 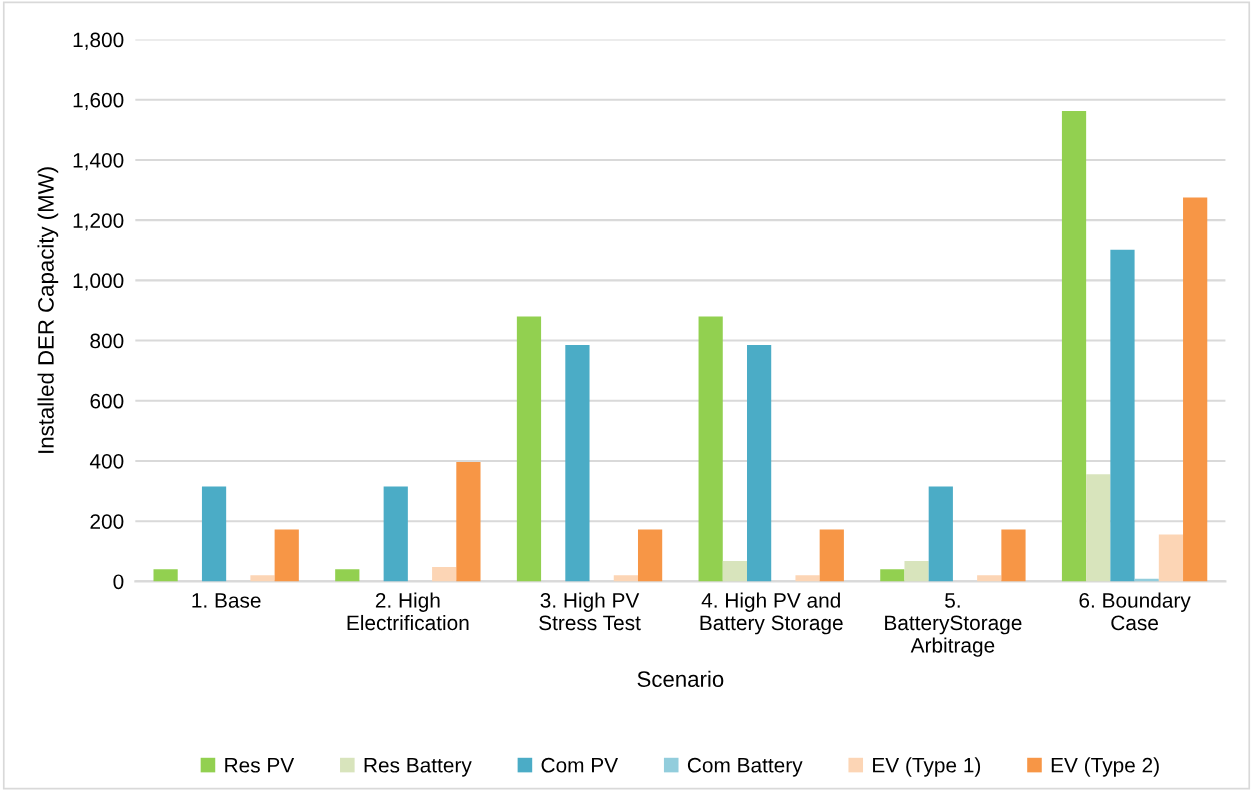 What do you see at coordinates (106, 461) in the screenshot?
I see `y-tick-label: 400` at bounding box center [106, 461].